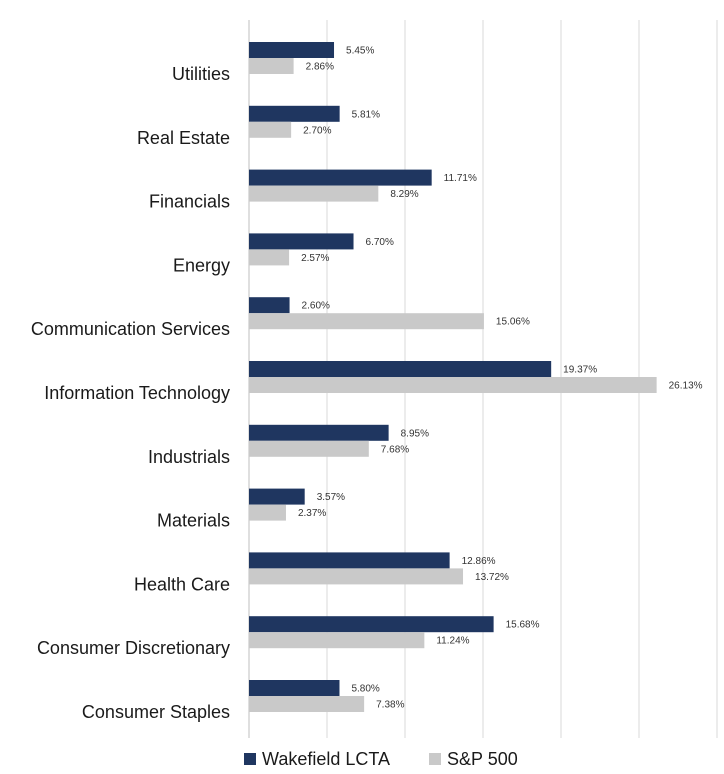  I want to click on category-label: Consumer Discretionary, so click(133, 648).